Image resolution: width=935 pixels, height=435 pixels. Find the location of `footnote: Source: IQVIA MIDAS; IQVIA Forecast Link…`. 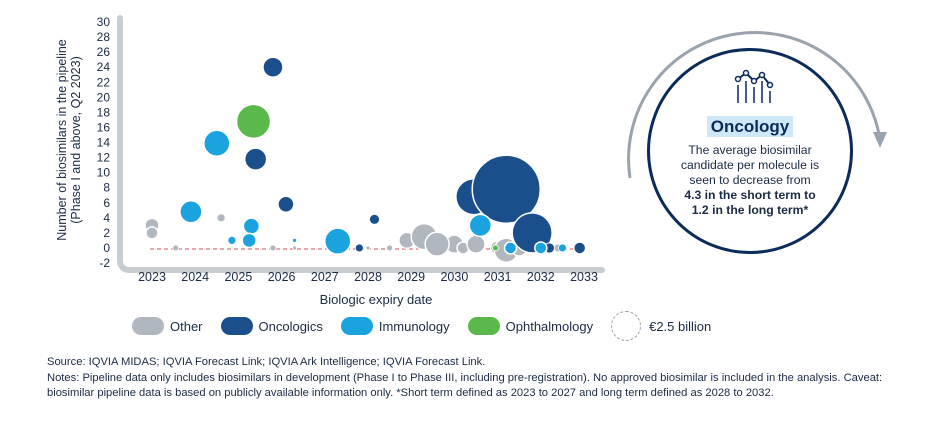

footnote: Source: IQVIA MIDAS; IQVIA Forecast Link… is located at coordinates (482, 378).